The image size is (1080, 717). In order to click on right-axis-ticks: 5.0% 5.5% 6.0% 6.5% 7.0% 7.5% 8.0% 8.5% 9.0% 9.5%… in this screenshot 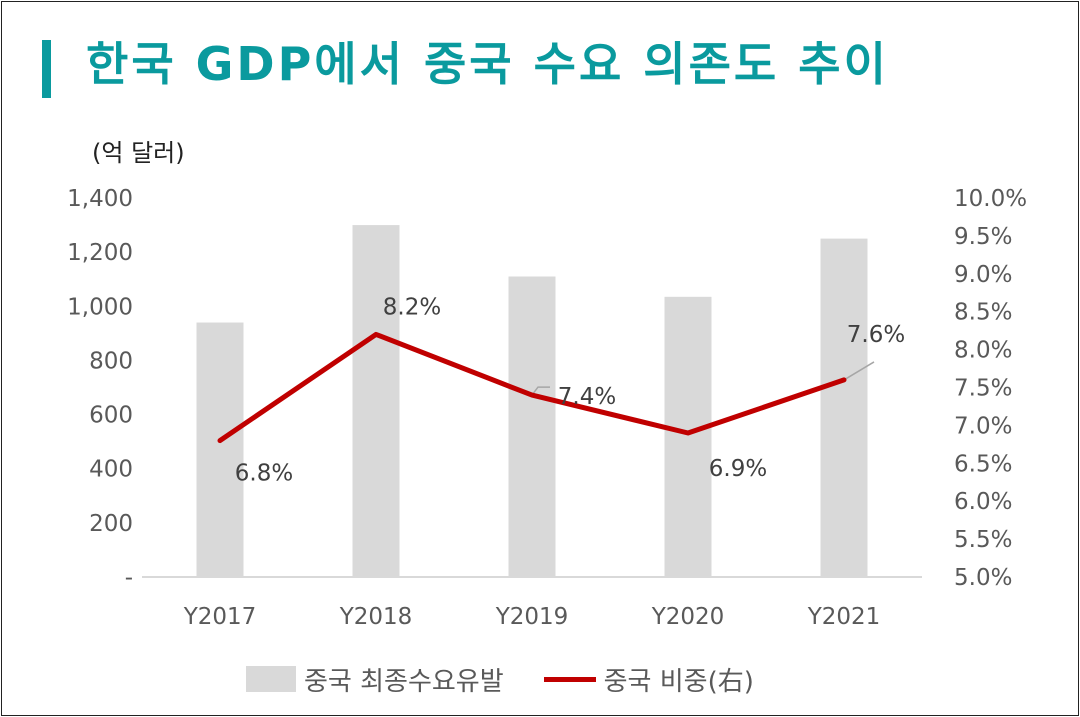, I will do `click(990, 388)`.